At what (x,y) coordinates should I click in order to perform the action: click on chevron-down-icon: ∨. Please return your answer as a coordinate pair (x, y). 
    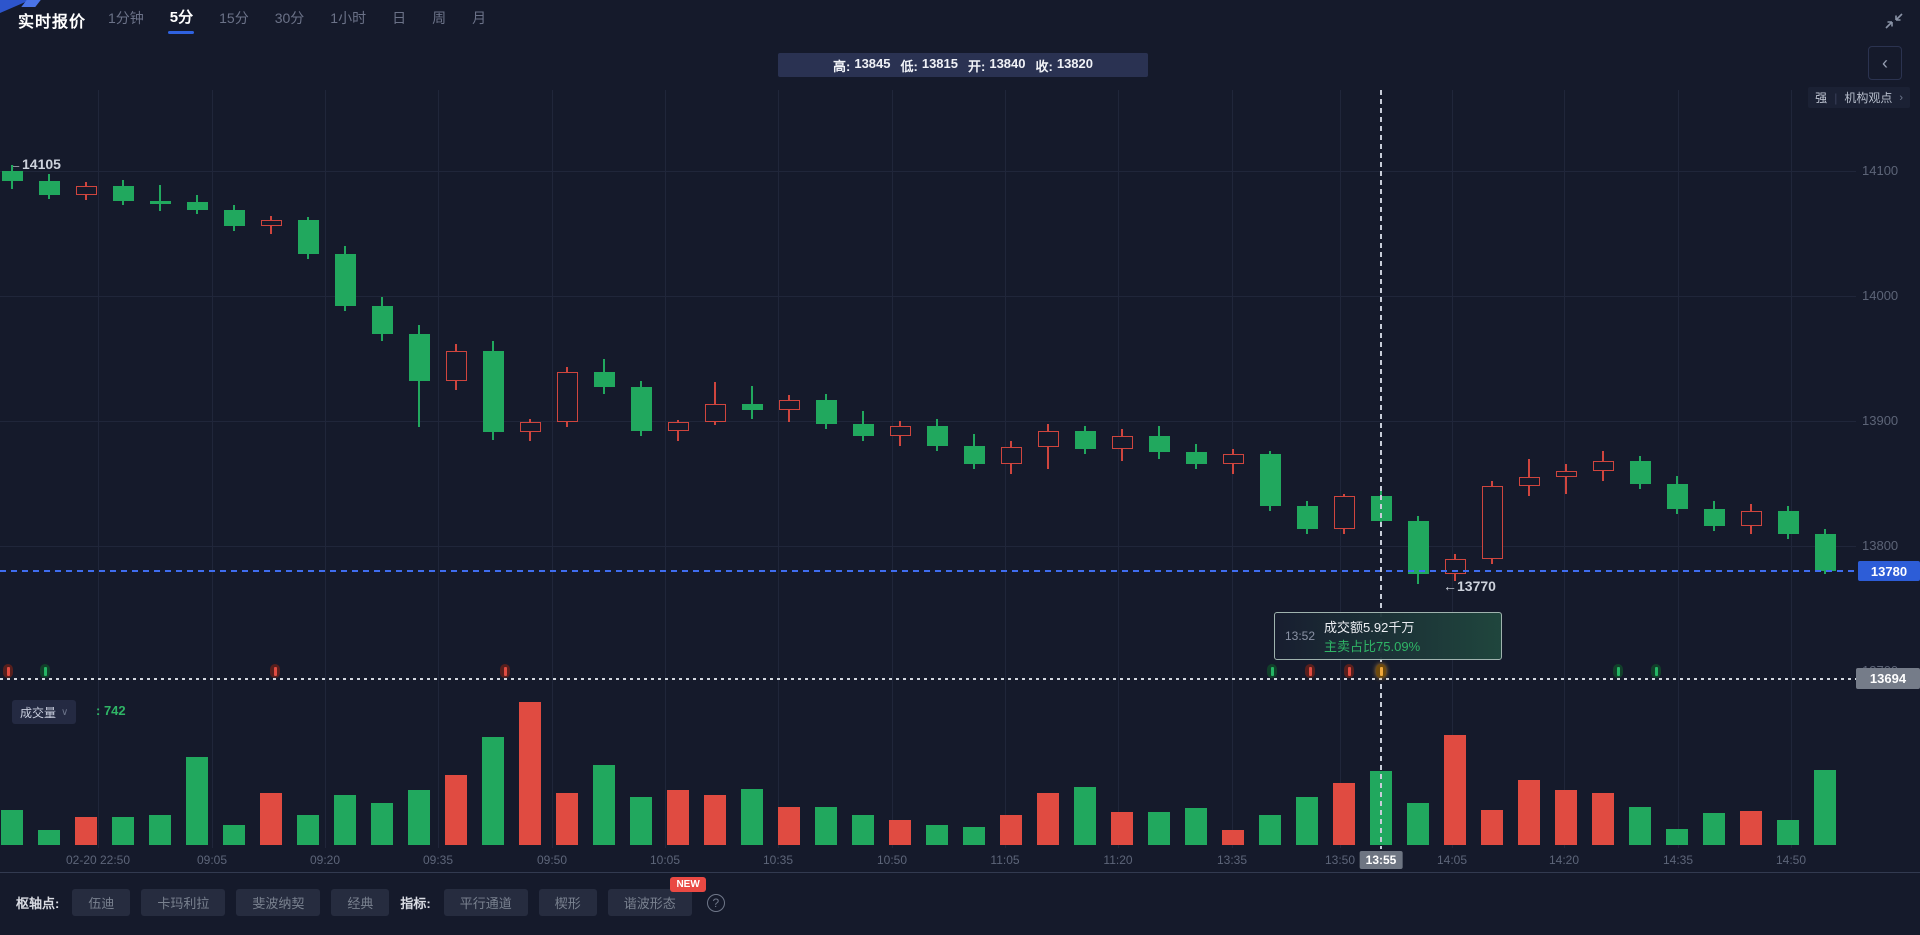
    Looking at the image, I should click on (65, 712).